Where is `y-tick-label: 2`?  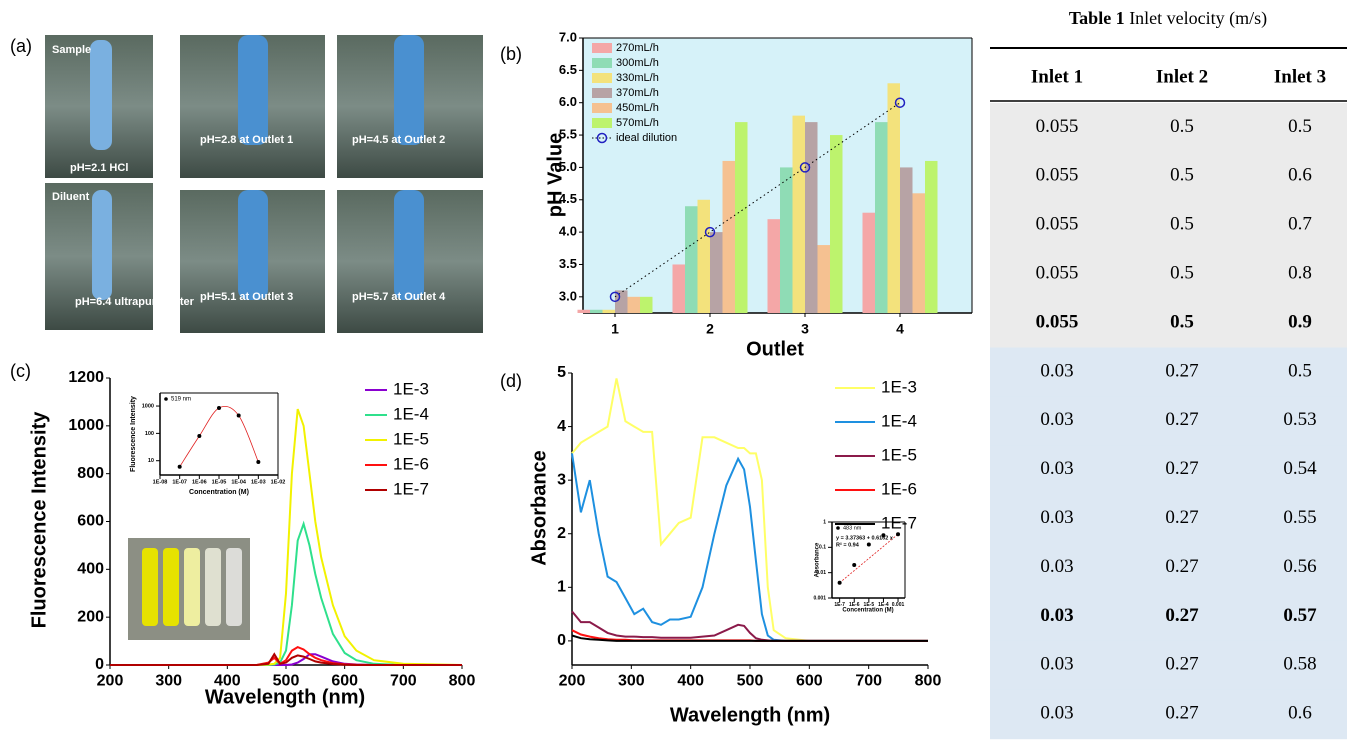 y-tick-label: 2 is located at coordinates (561, 533).